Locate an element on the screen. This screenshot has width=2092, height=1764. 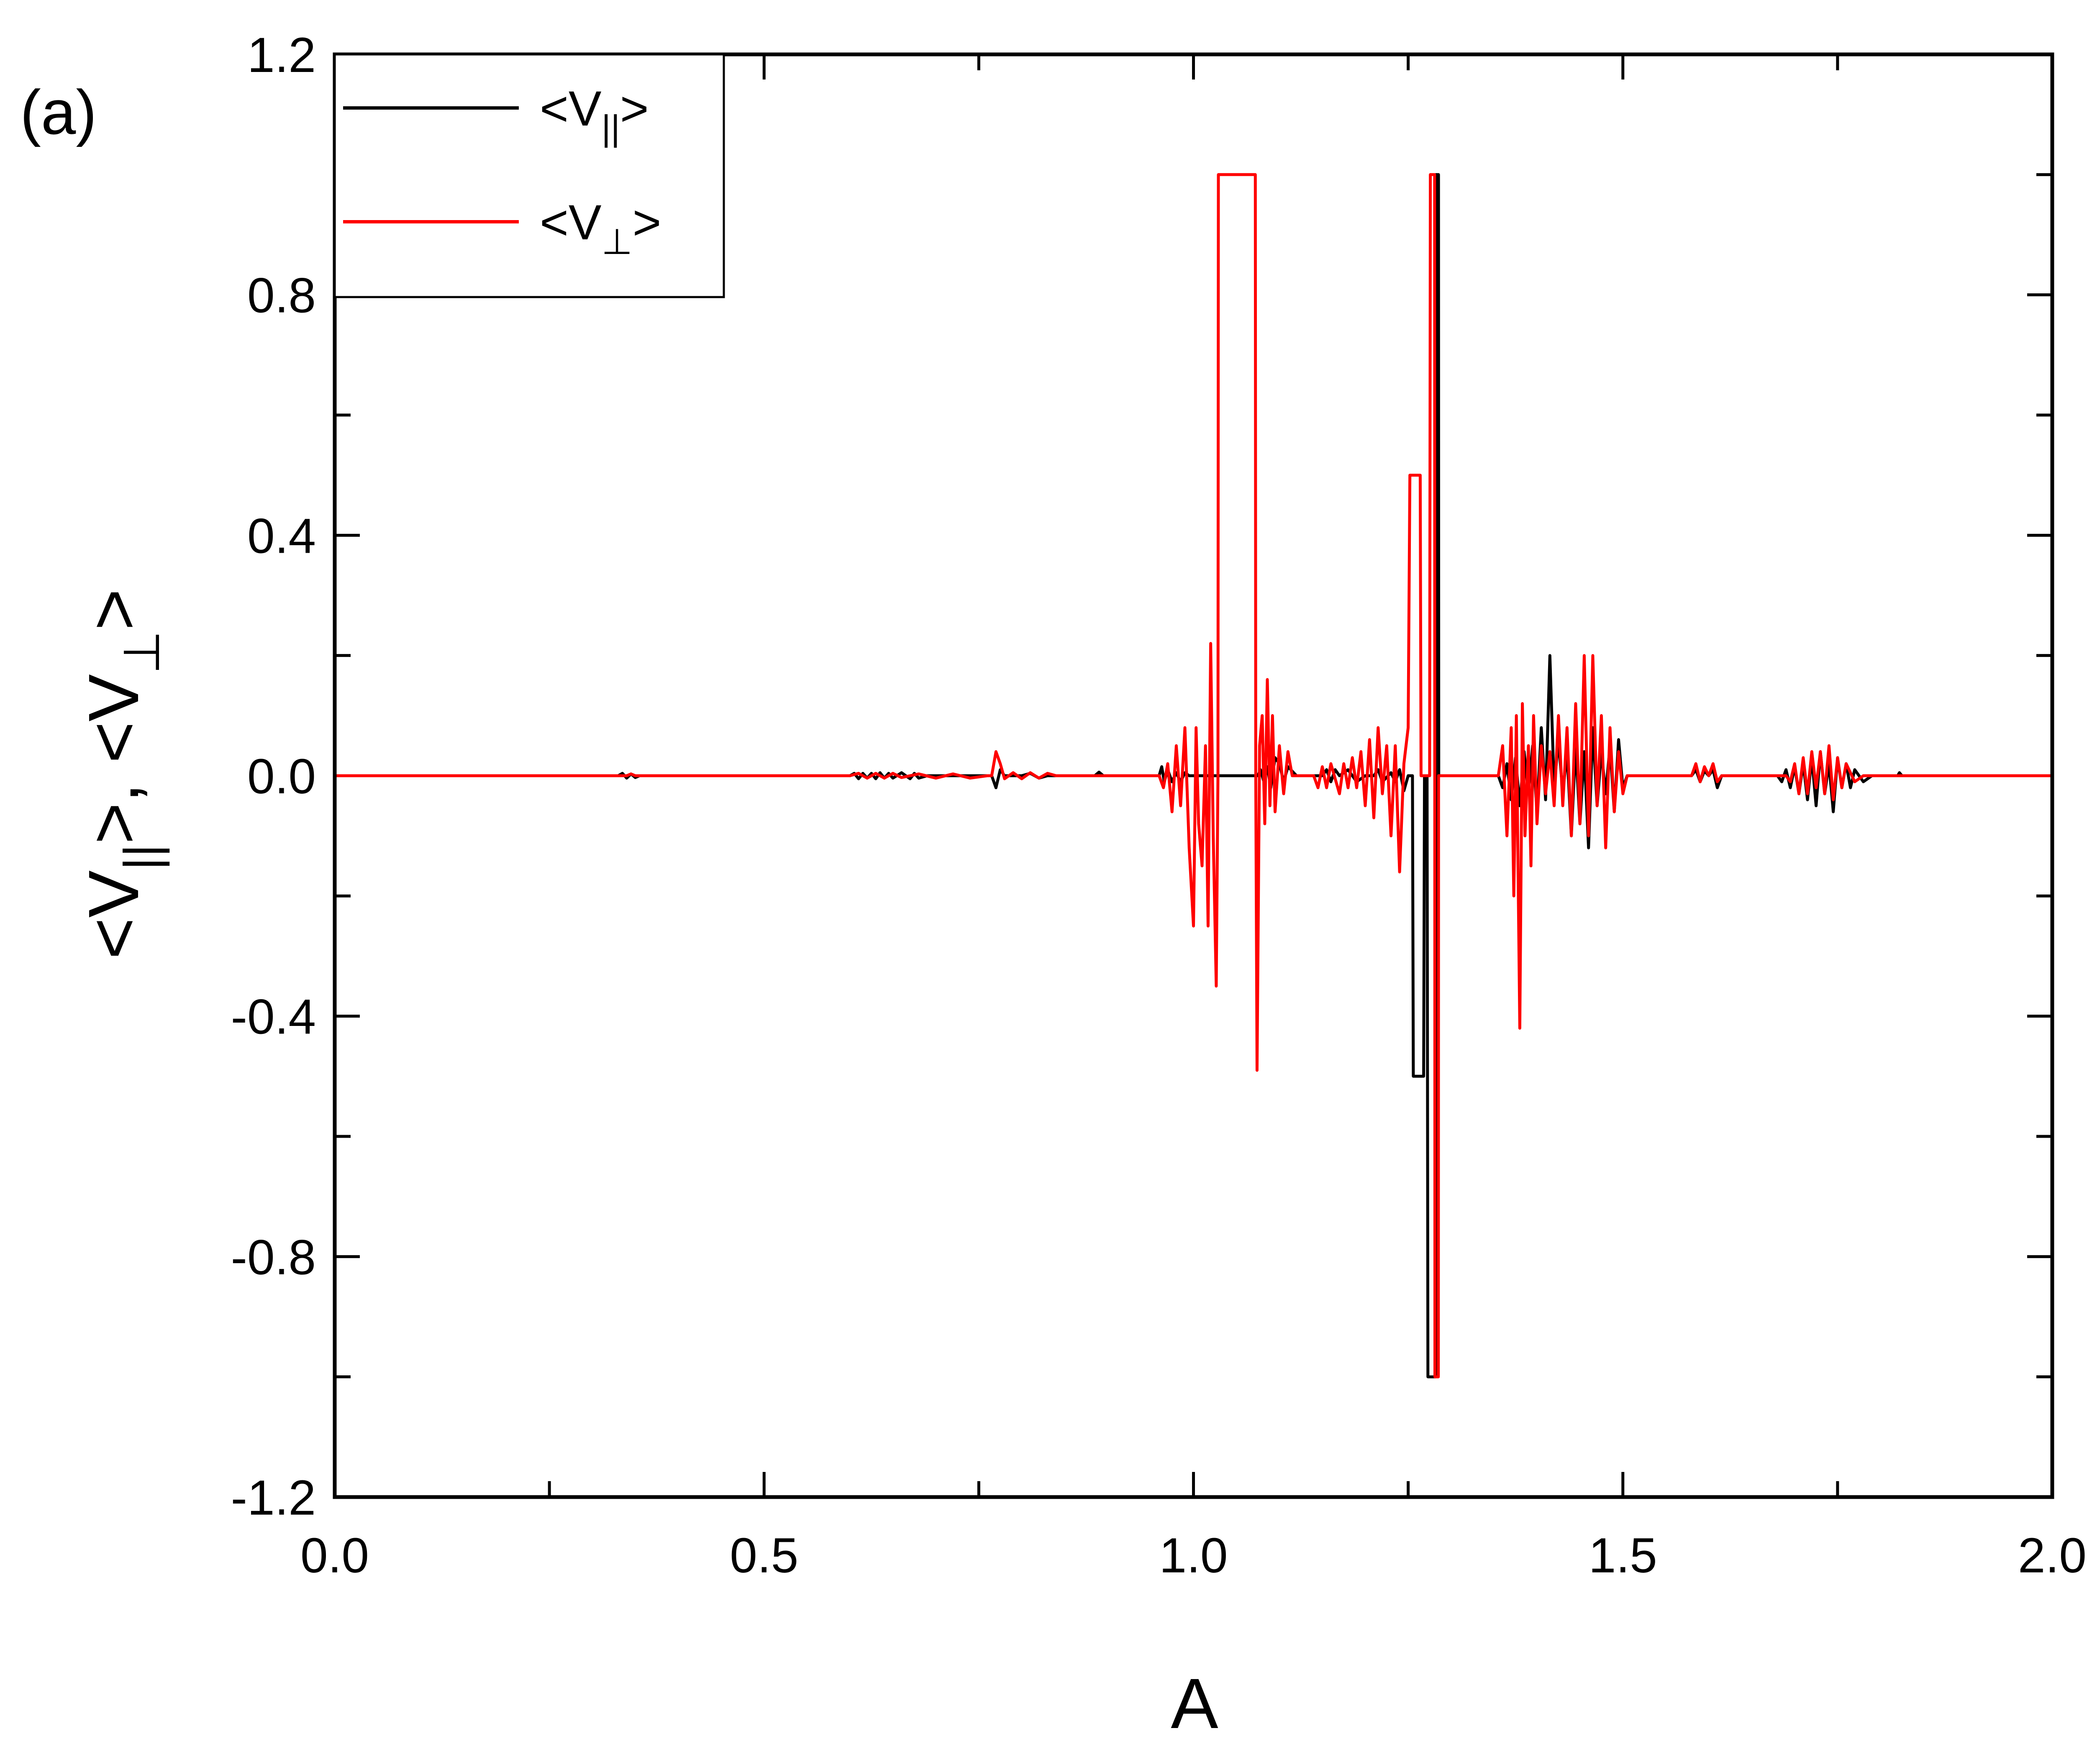
panel-label: (a) is located at coordinates (58, 112).